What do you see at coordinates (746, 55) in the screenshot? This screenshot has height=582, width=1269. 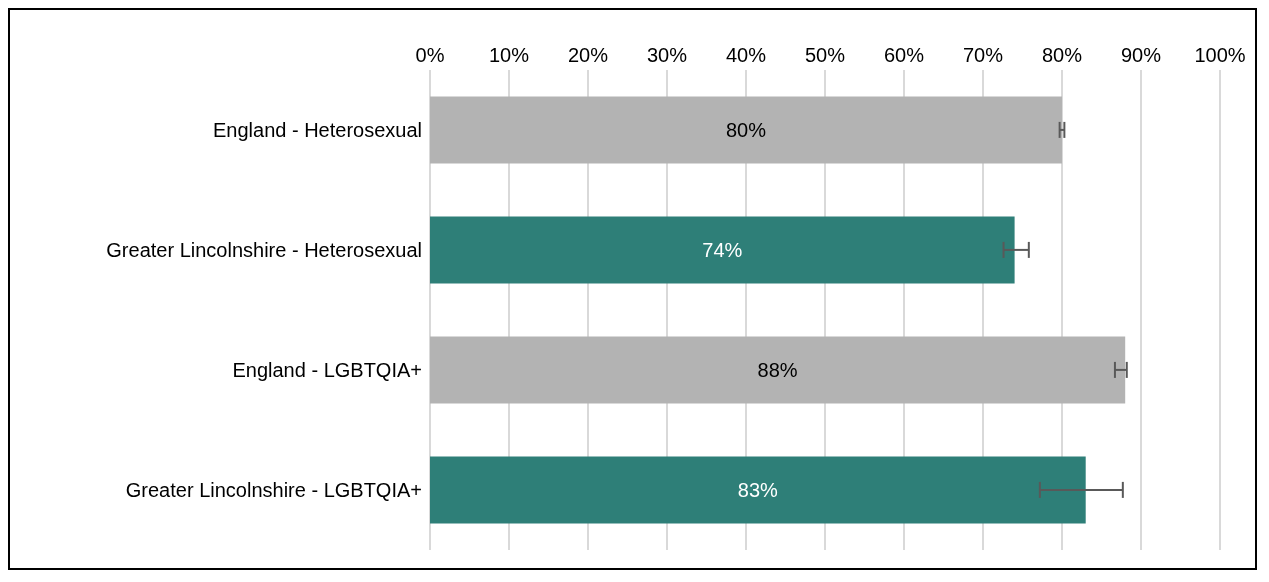 I see `x-tick-label: 40%` at bounding box center [746, 55].